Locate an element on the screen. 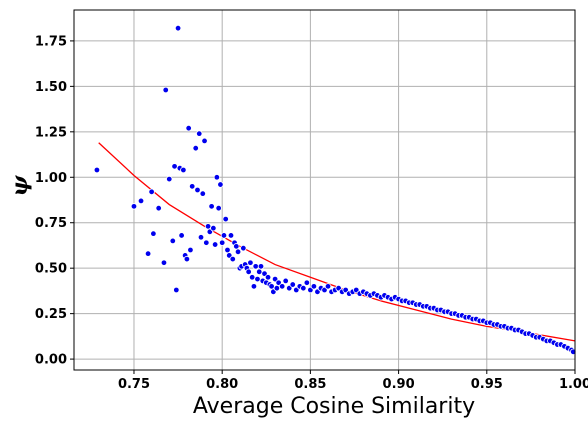  y-tick-label: 0.00 is located at coordinates (51, 360).